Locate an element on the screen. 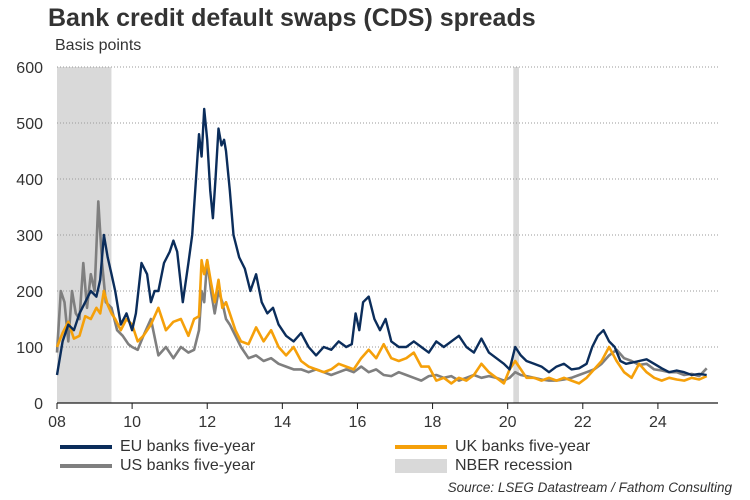  legend-label-us: US banks five-year is located at coordinates (188, 465).